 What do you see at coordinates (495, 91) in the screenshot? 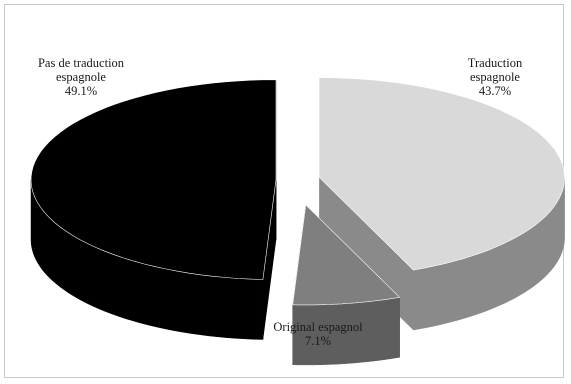
I see `slice-value-label: 43.7%` at bounding box center [495, 91].